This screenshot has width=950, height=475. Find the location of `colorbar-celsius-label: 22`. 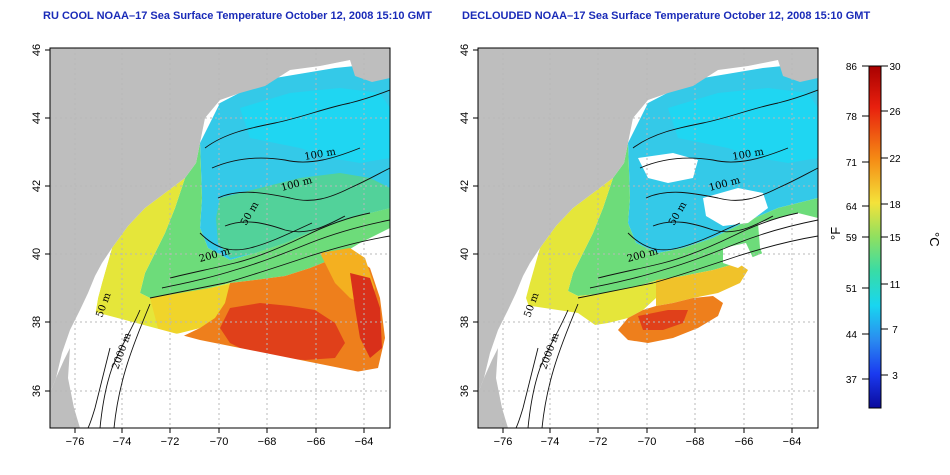

colorbar-celsius-label: 22 is located at coordinates (895, 159).